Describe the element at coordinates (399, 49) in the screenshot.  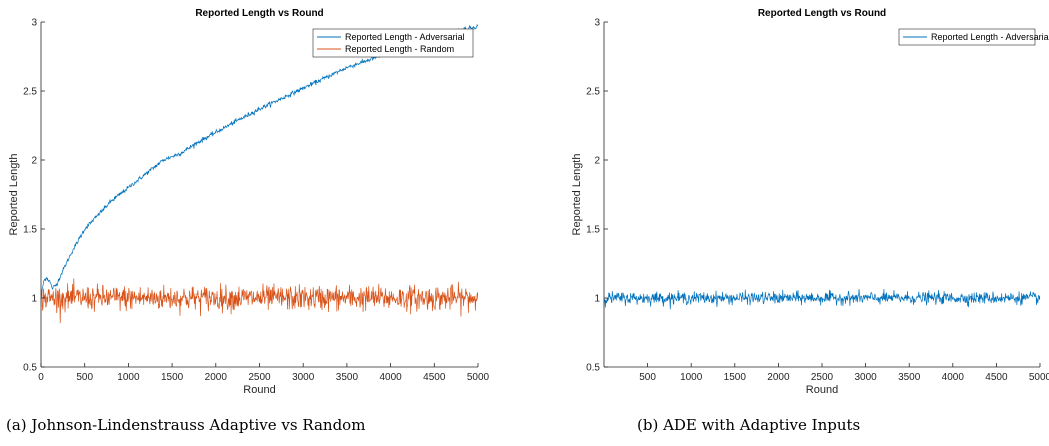
I see `legend-label-1: Reported Length - Random` at that location.